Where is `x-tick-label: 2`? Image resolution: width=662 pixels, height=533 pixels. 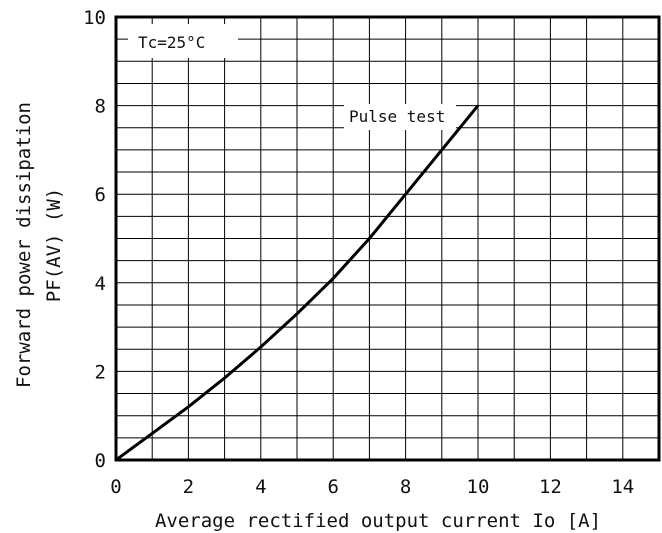
x-tick-label: 2 is located at coordinates (188, 487).